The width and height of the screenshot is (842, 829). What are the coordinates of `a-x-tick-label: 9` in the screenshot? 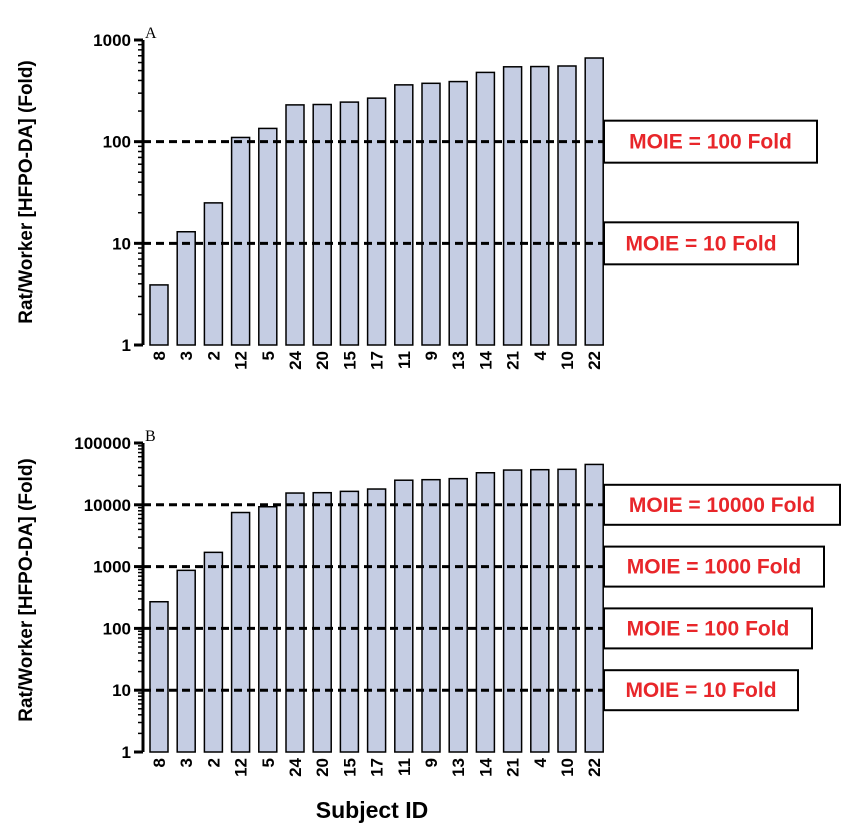 It's located at (431, 355).